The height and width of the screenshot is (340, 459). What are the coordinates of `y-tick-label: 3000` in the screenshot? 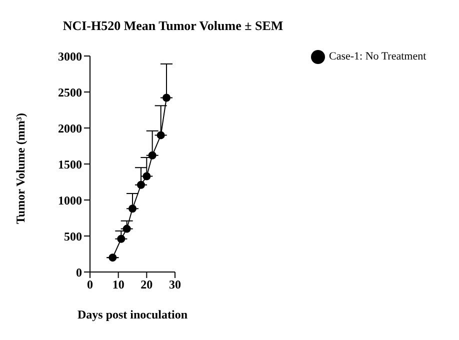 It's located at (70, 56).